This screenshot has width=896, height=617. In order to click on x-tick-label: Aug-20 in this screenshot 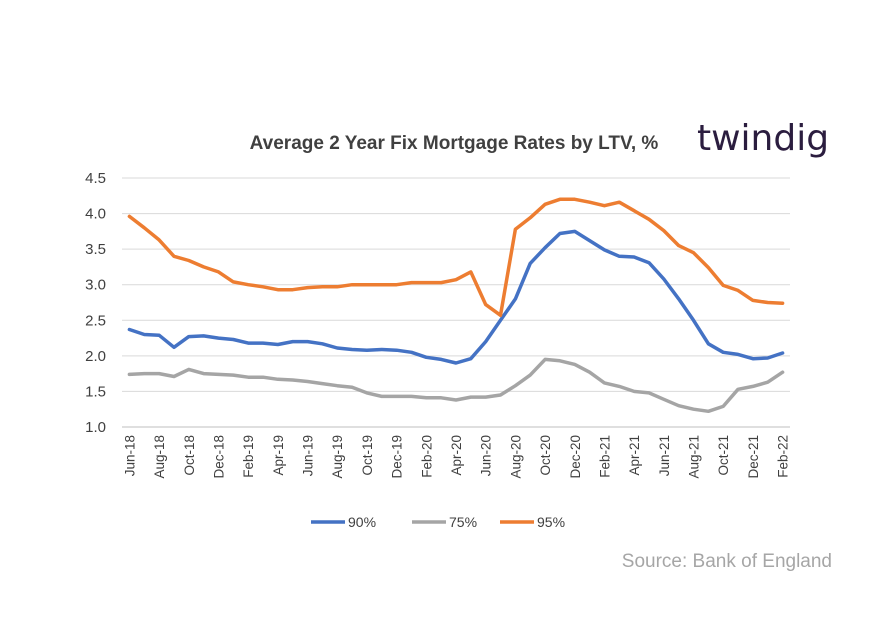, I will do `click(515, 457)`.